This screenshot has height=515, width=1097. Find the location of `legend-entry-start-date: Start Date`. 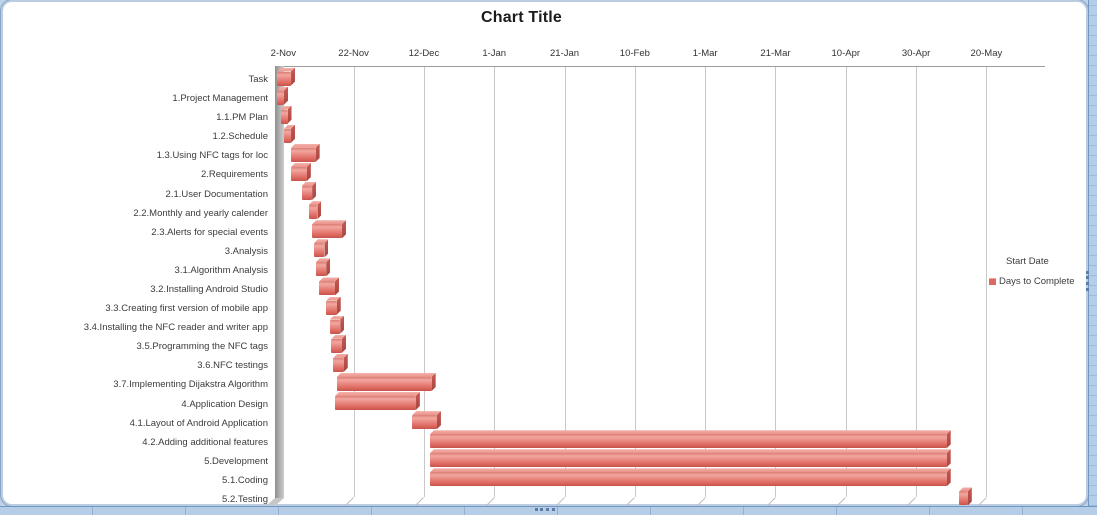

legend-entry-start-date: Start Date is located at coordinates (1027, 261).